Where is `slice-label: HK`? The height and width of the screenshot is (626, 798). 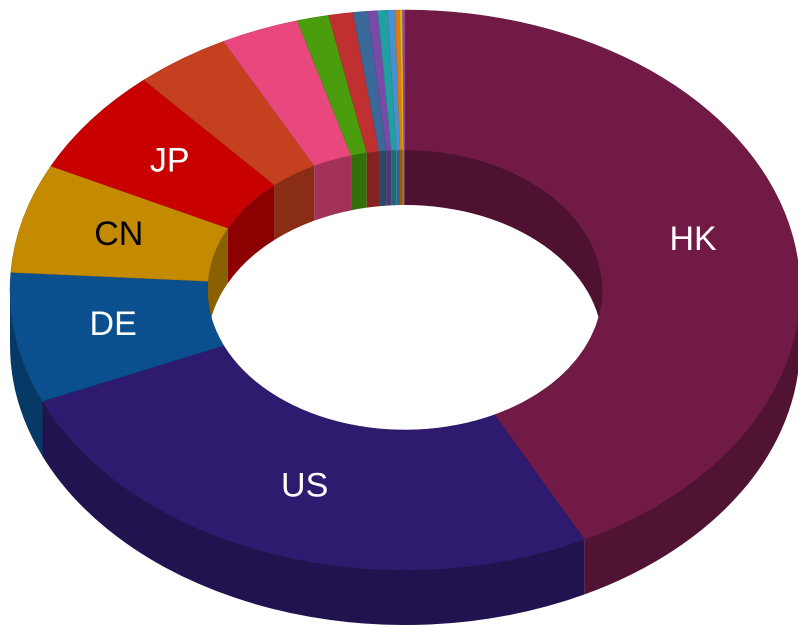 slice-label: HK is located at coordinates (693, 239).